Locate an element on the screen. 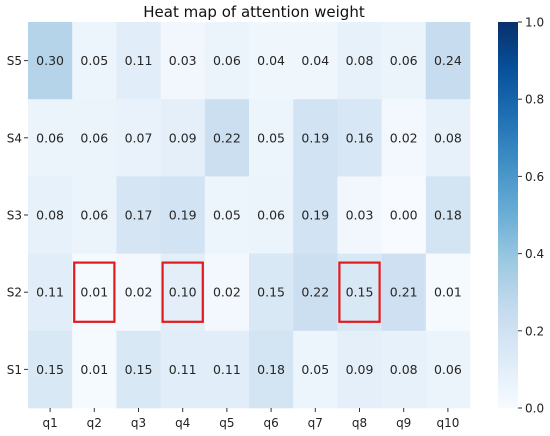  x-tick-label: q9 is located at coordinates (403, 423).